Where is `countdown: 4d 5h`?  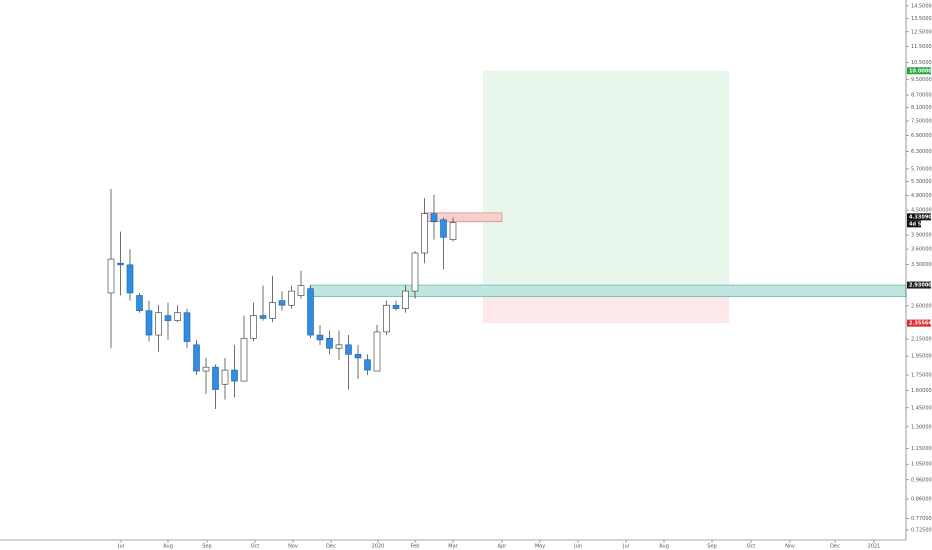
countdown: 4d 5h is located at coordinates (917, 224).